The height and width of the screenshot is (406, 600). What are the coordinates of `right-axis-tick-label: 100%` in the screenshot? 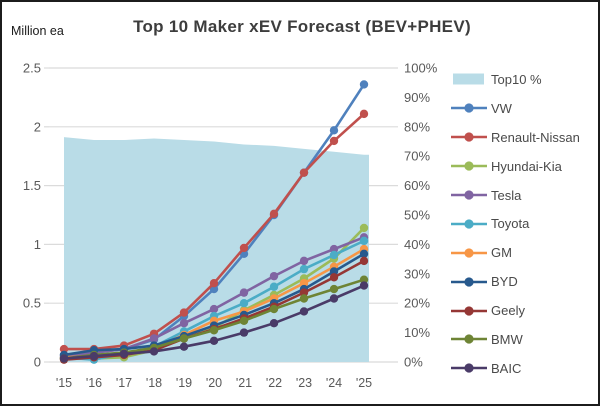 It's located at (421, 68).